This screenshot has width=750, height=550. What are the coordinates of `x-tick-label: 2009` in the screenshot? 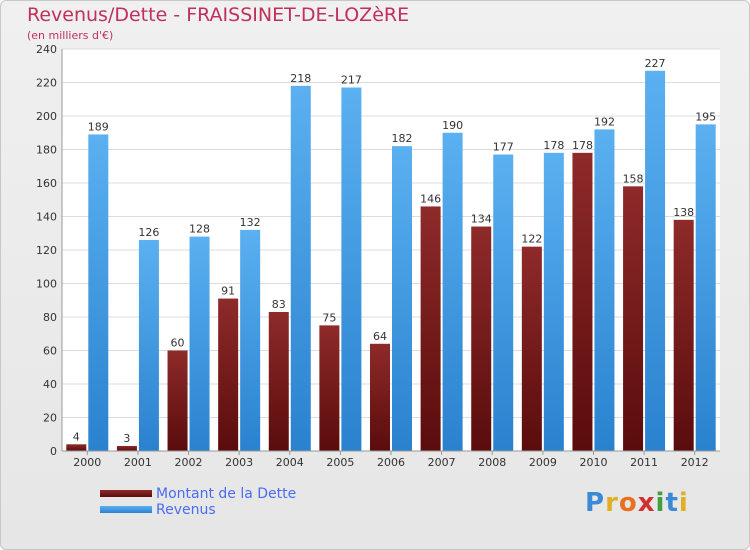 It's located at (543, 462).